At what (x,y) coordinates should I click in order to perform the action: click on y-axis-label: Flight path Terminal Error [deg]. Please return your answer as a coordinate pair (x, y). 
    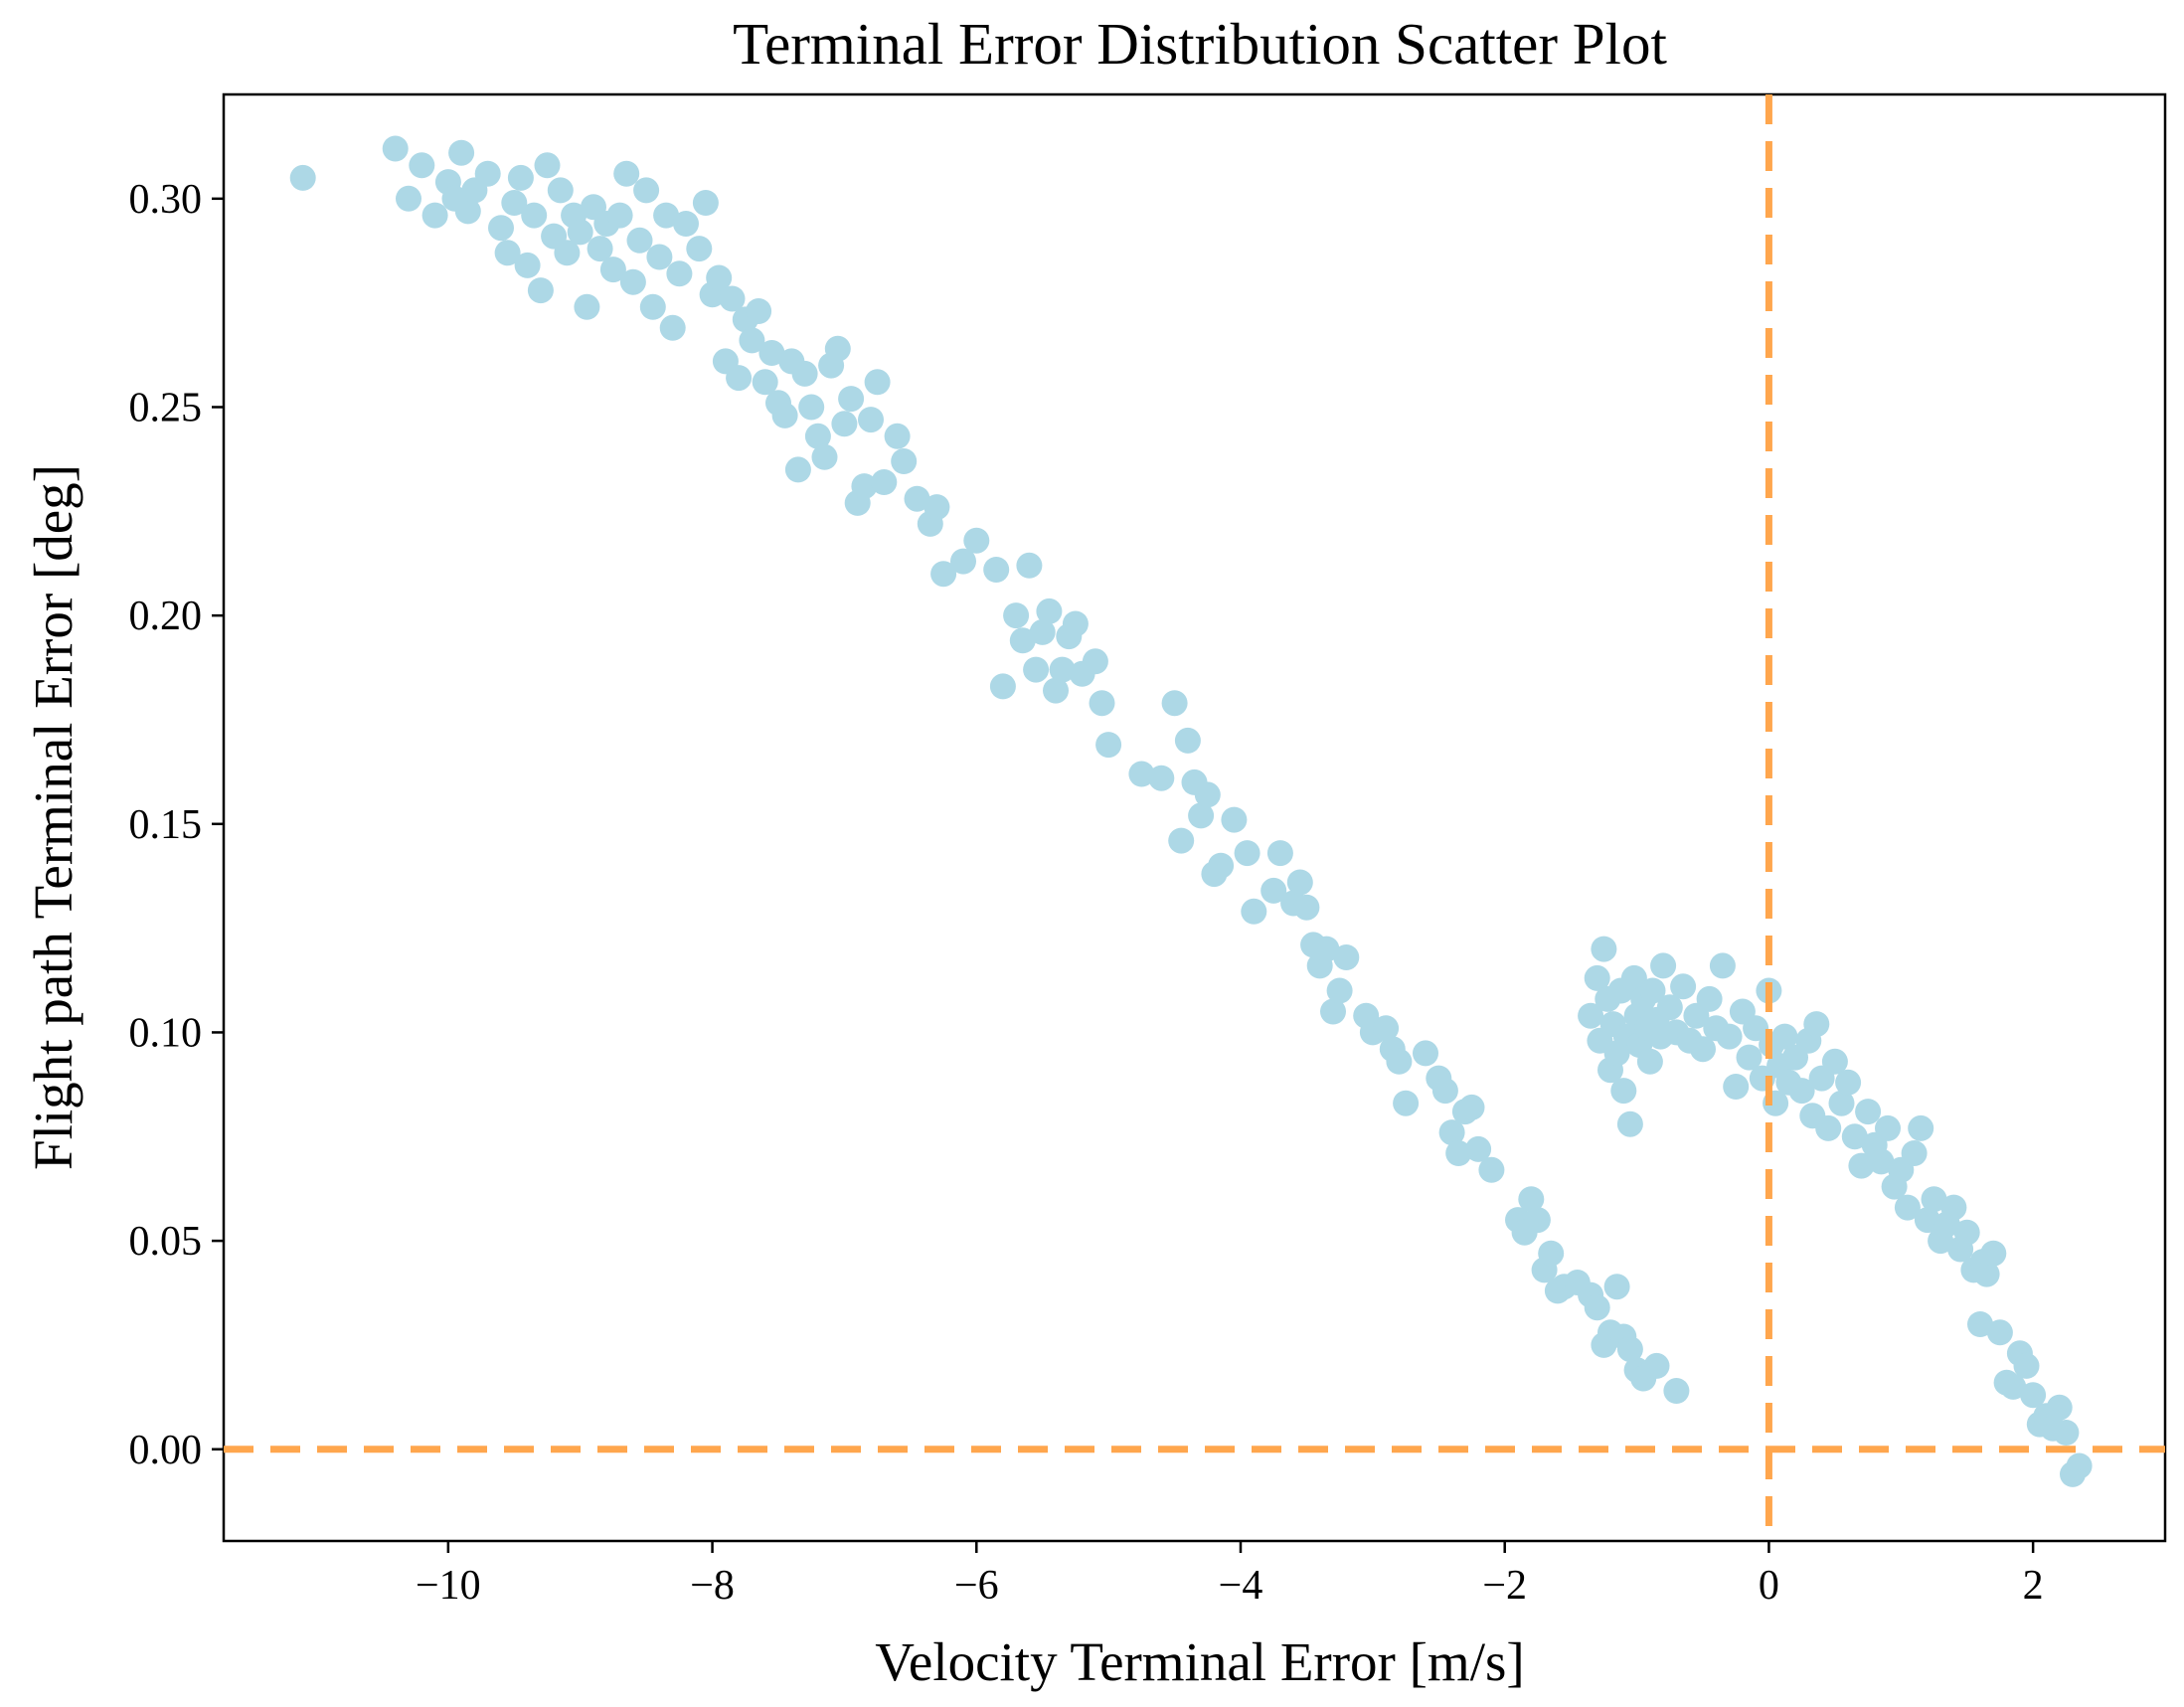
    Looking at the image, I should click on (53, 817).